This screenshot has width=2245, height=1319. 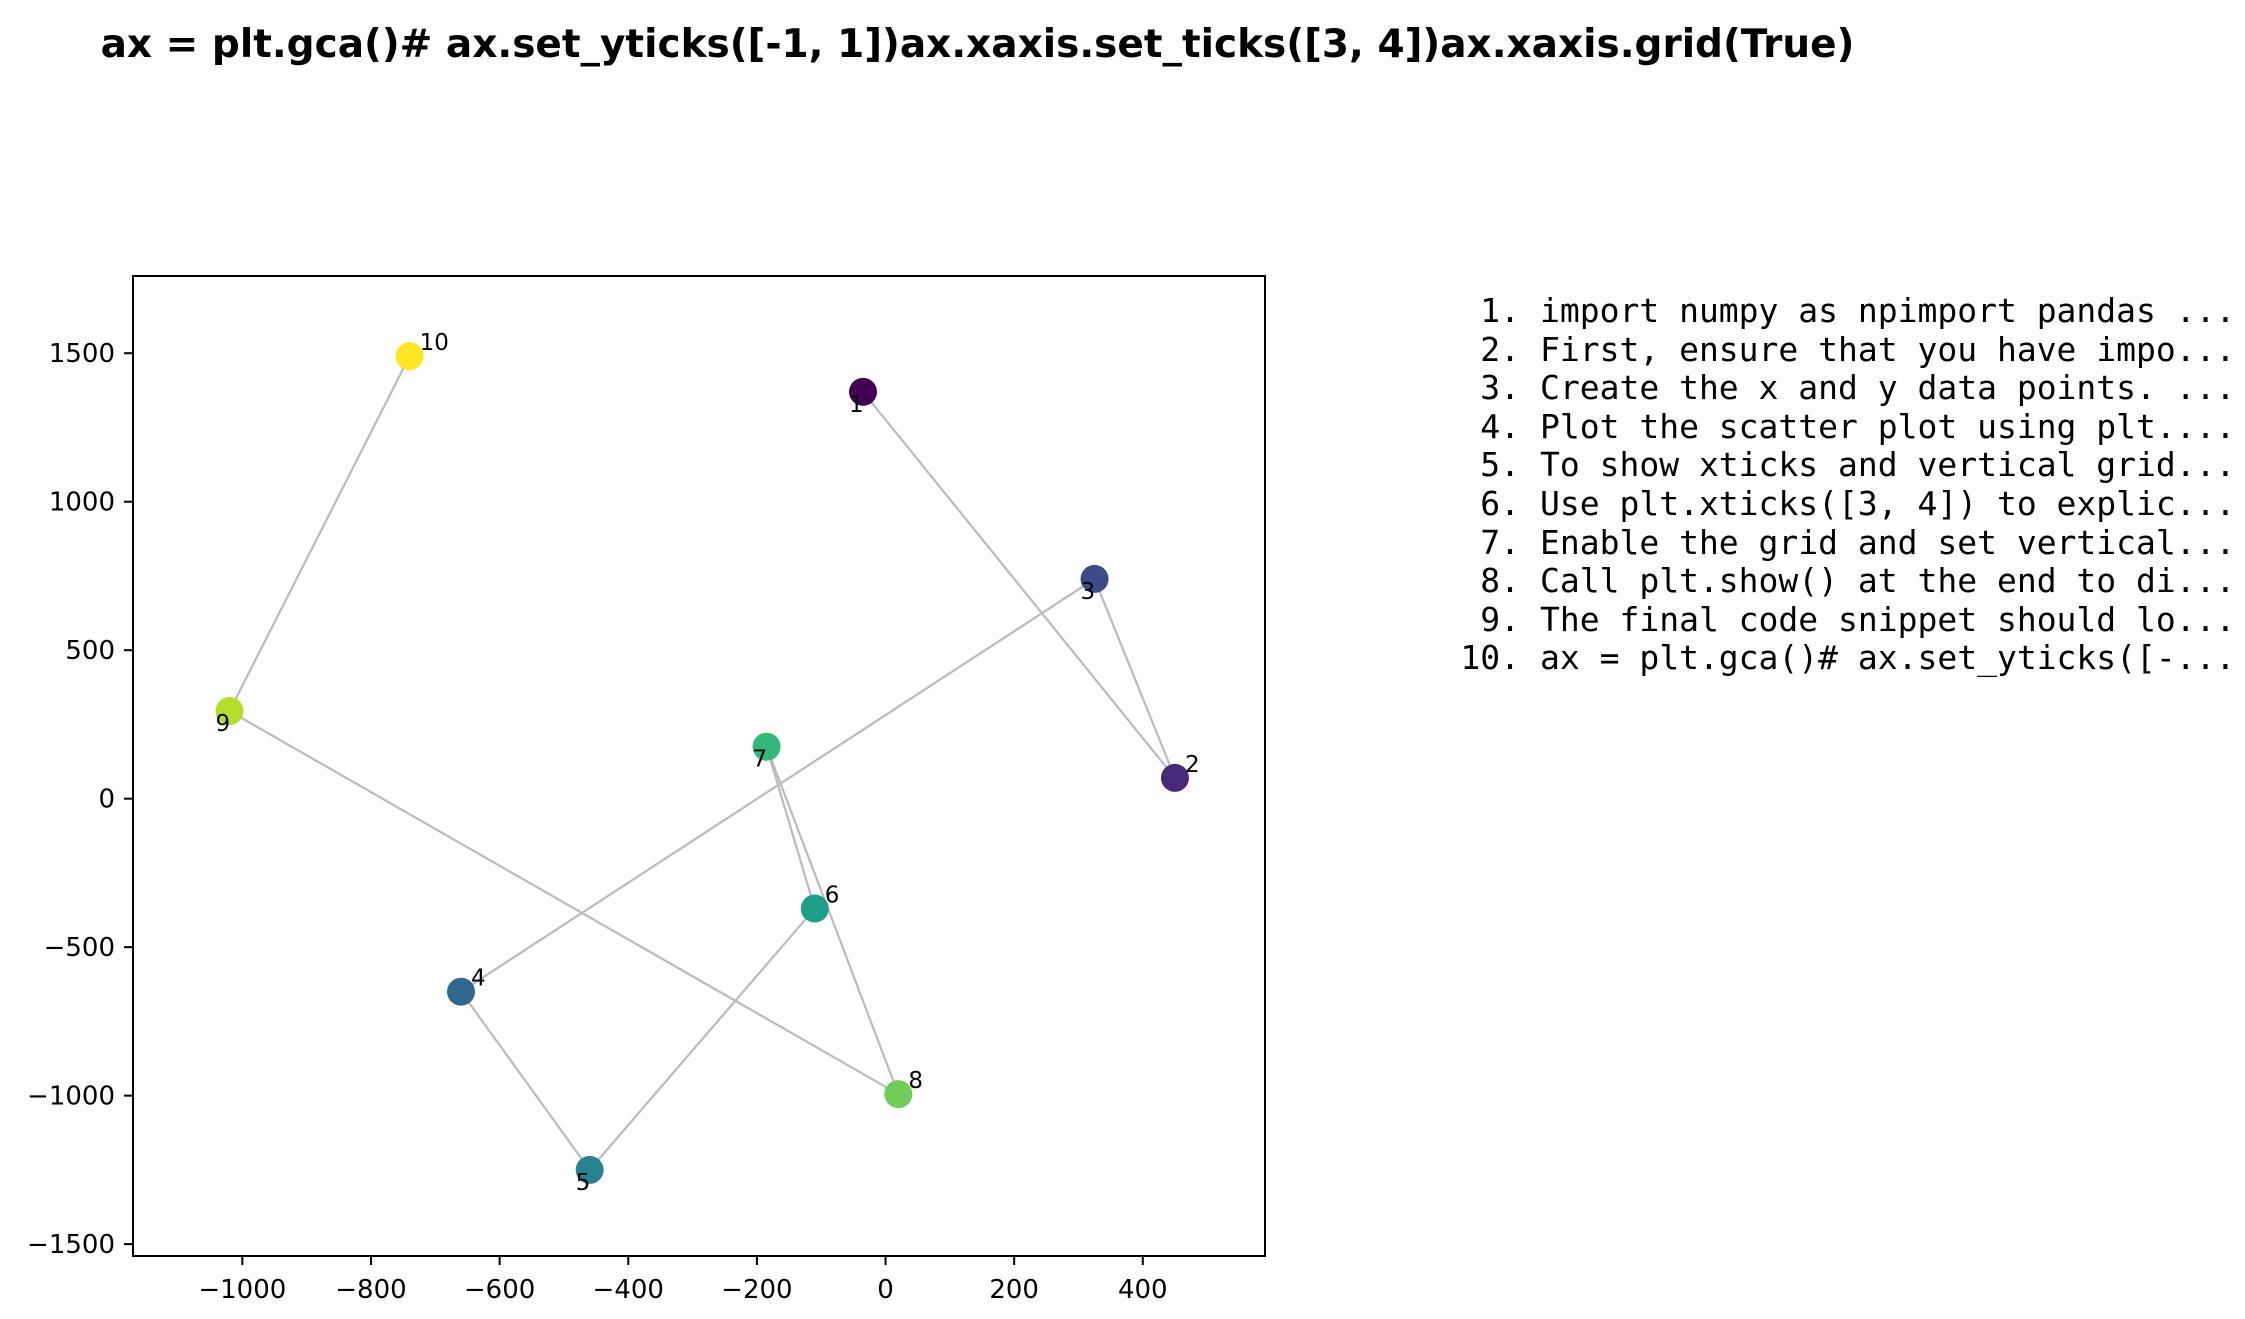 What do you see at coordinates (1500, 310) in the screenshot?
I see `step-number: 1.` at bounding box center [1500, 310].